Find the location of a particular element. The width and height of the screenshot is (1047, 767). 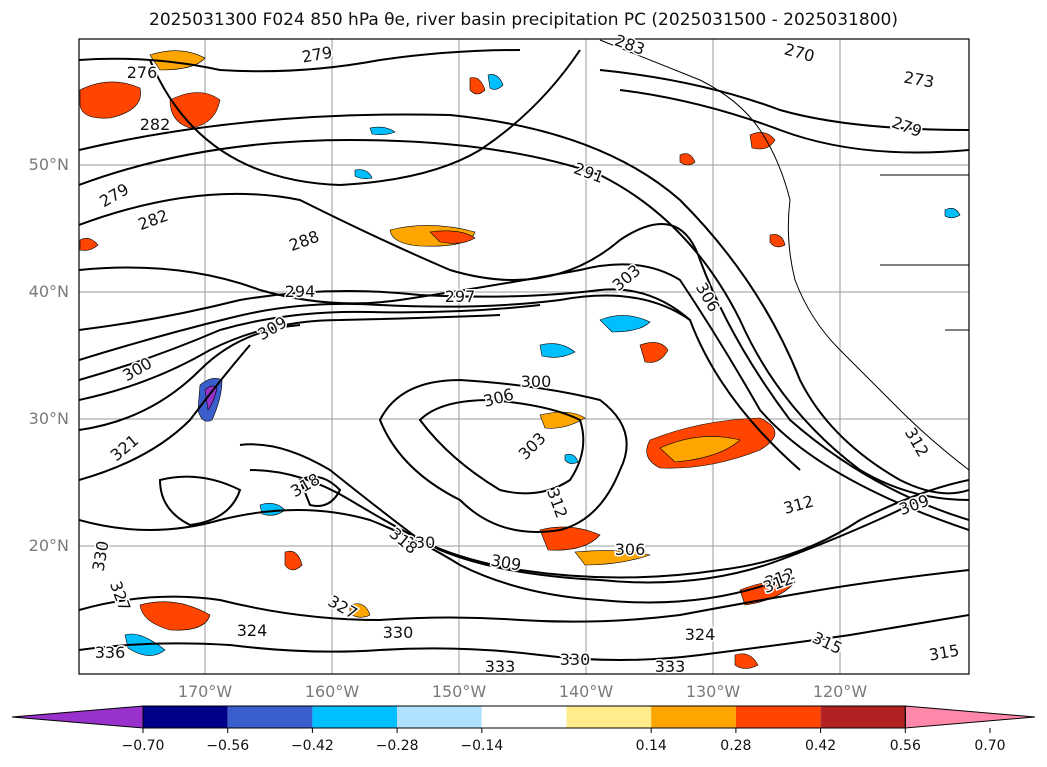

colorbar-tick-label: −0.42 is located at coordinates (312, 746).